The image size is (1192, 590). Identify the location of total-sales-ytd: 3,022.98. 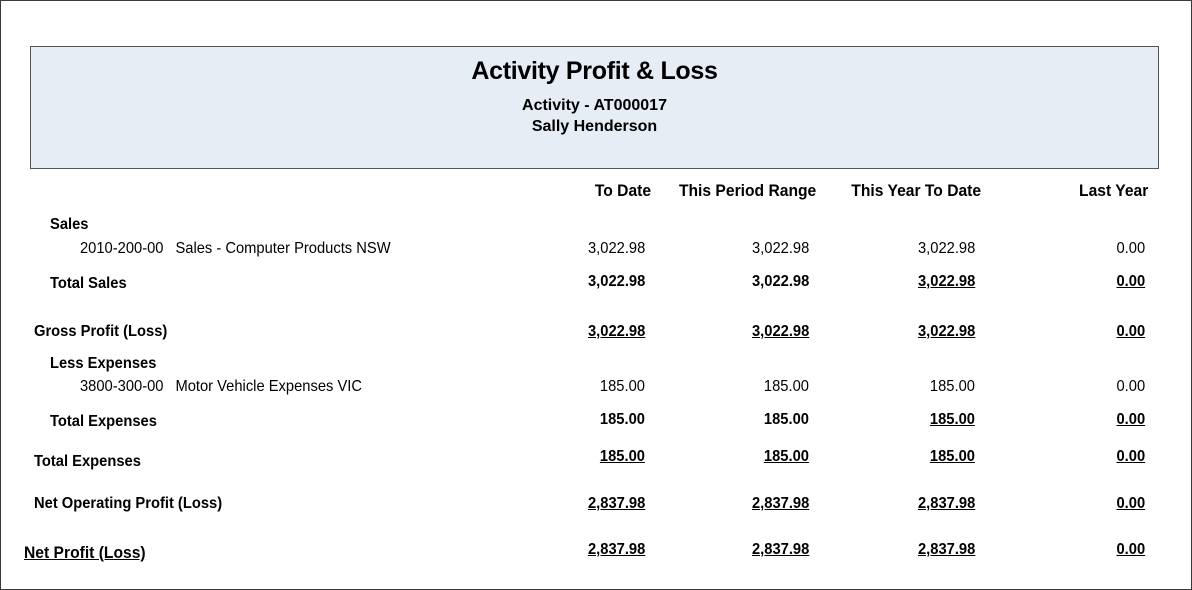
(946, 281).